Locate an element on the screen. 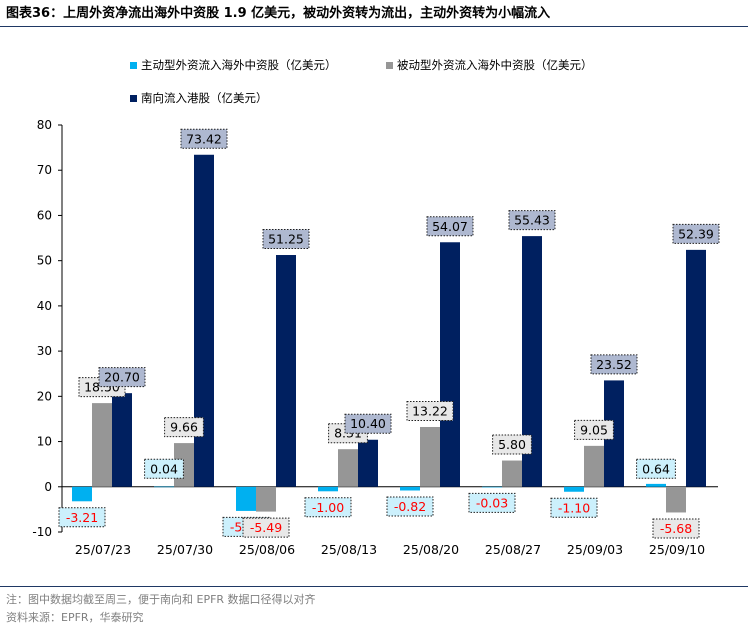  x-tick-label: 25/09/10 is located at coordinates (677, 549).